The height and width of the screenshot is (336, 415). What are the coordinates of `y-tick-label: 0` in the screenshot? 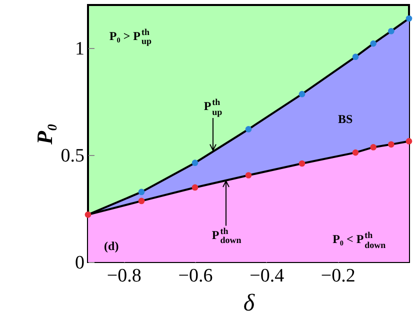 It's located at (79, 263).